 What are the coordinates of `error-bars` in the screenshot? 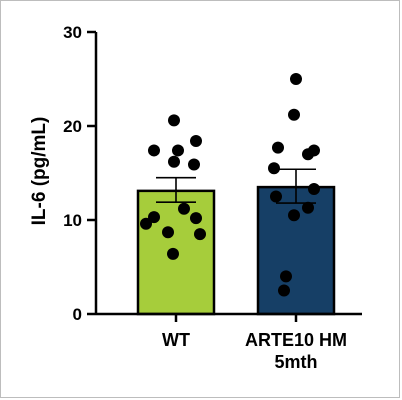 It's located at (236, 186).